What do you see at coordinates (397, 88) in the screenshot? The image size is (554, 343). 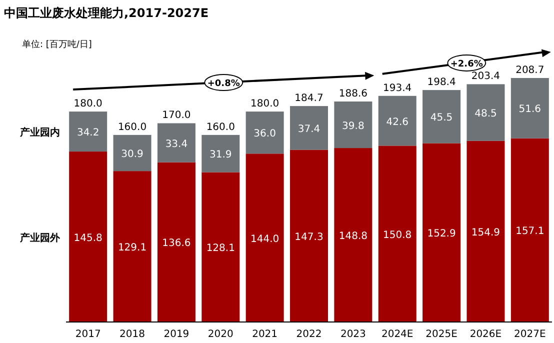 I see `total-label: 193.4` at bounding box center [397, 88].